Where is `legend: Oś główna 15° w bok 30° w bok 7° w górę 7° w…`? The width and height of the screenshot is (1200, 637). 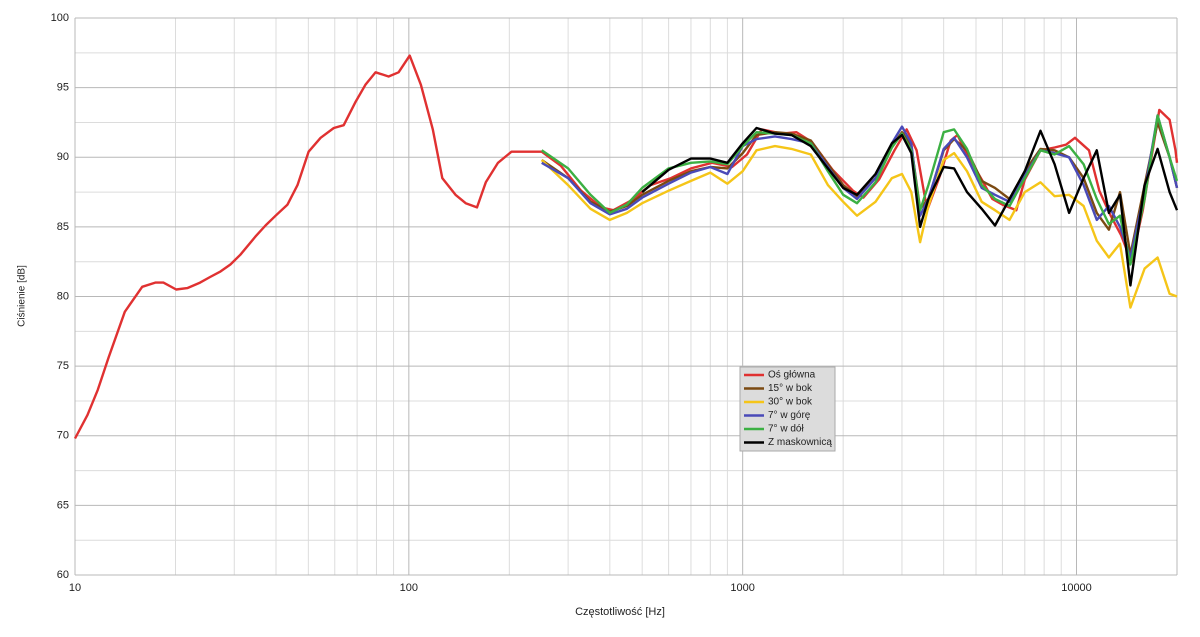 legend: Oś główna 15° w bok 30° w bok 7° w górę 7° w… is located at coordinates (787, 409).